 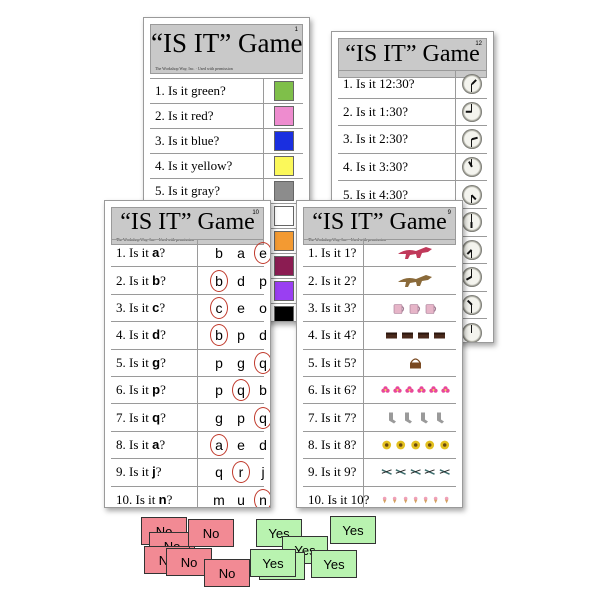 I want to click on mug-icon, so click(x=431, y=309).